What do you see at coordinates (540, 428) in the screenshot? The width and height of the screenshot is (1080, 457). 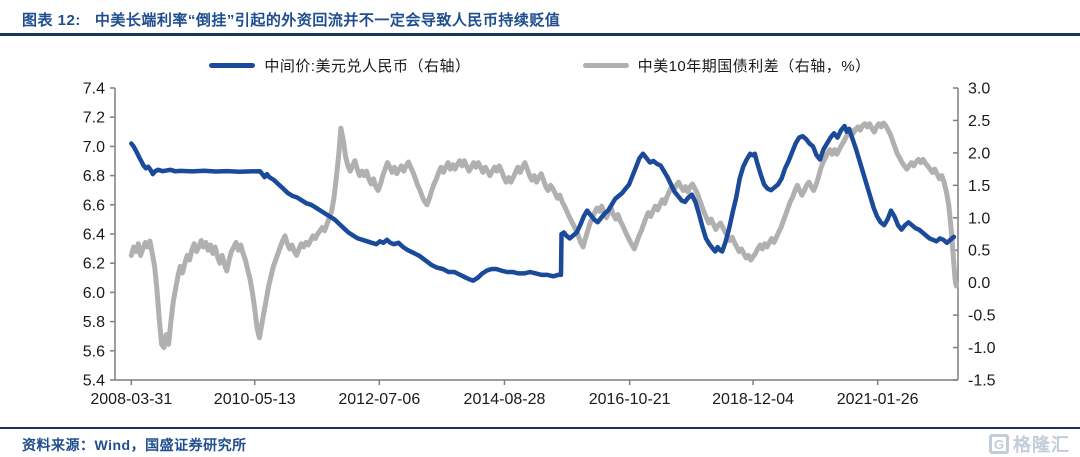 I see `bottom-divider` at bounding box center [540, 428].